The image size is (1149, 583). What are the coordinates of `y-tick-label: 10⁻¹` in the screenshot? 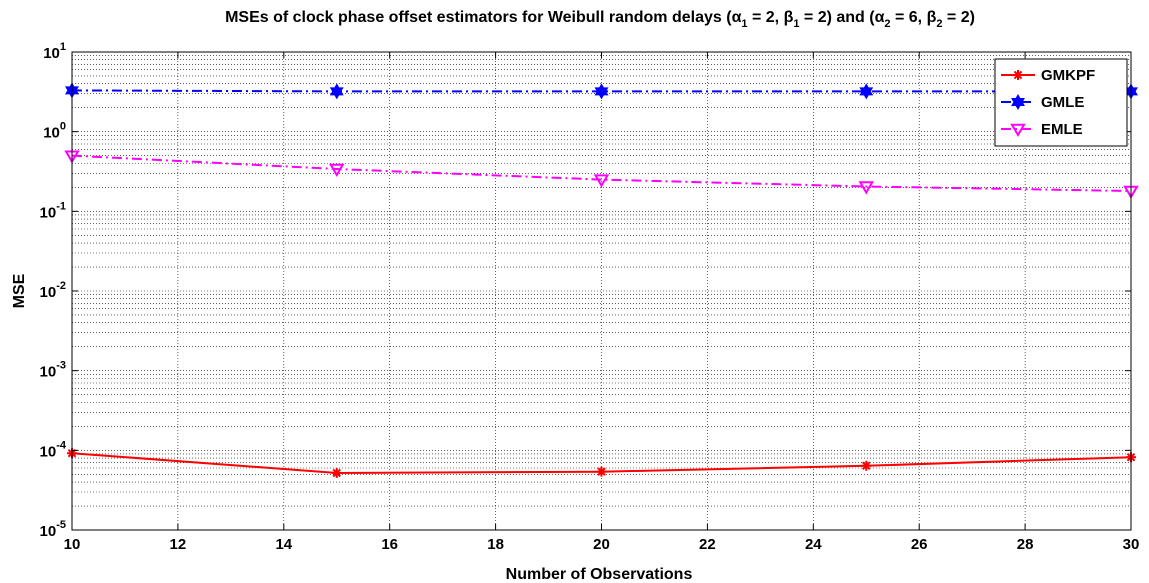 It's located at (53, 210).